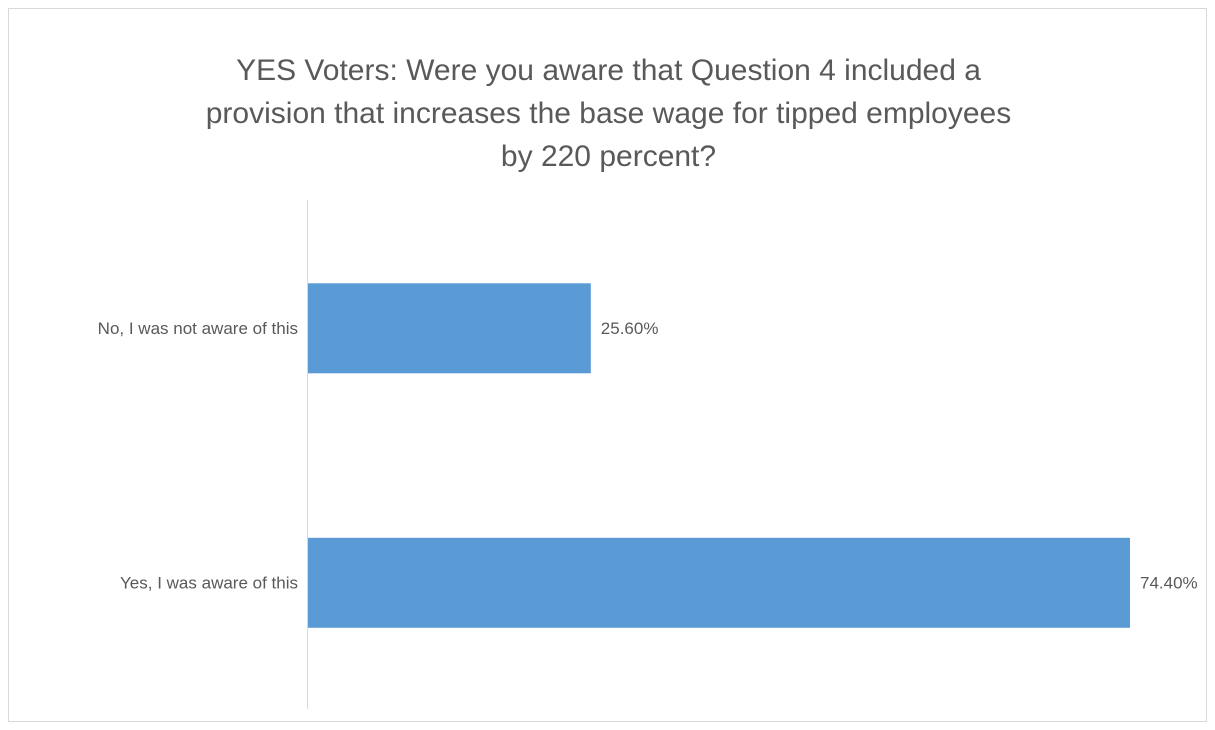 This screenshot has height=730, width=1215. Describe the element at coordinates (1169, 582) in the screenshot. I see `data-label-1: 74.40%` at that location.